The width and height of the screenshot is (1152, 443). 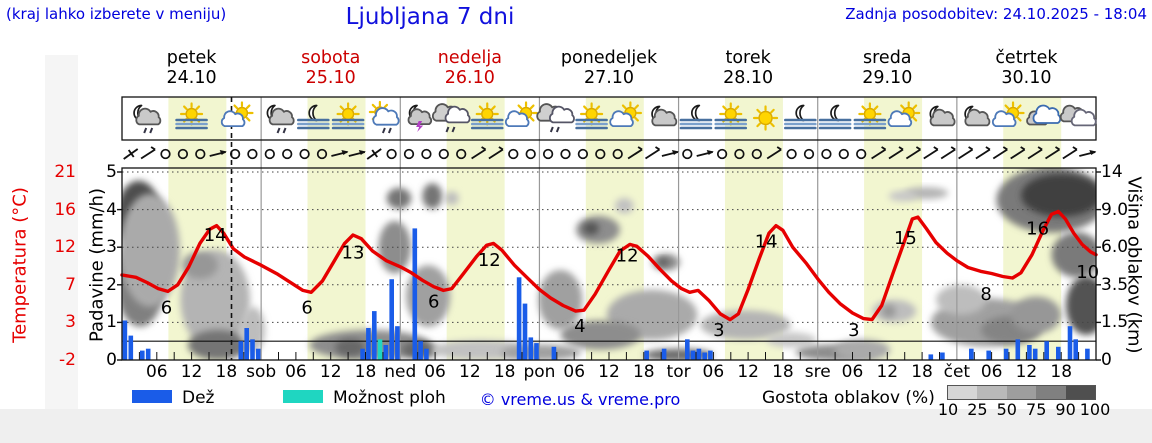 What do you see at coordinates (111, 172) in the screenshot?
I see `precip-tick-5: 5` at bounding box center [111, 172].